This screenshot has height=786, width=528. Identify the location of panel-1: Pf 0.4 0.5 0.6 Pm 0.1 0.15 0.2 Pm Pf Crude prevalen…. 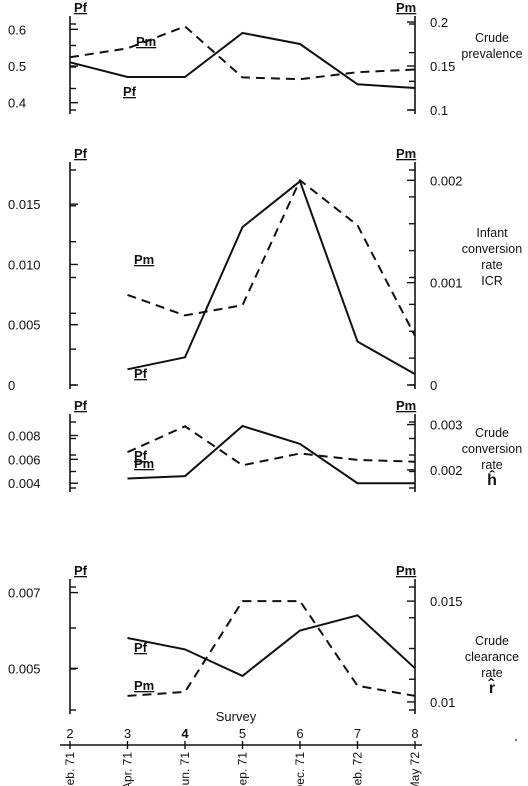
(265, 59).